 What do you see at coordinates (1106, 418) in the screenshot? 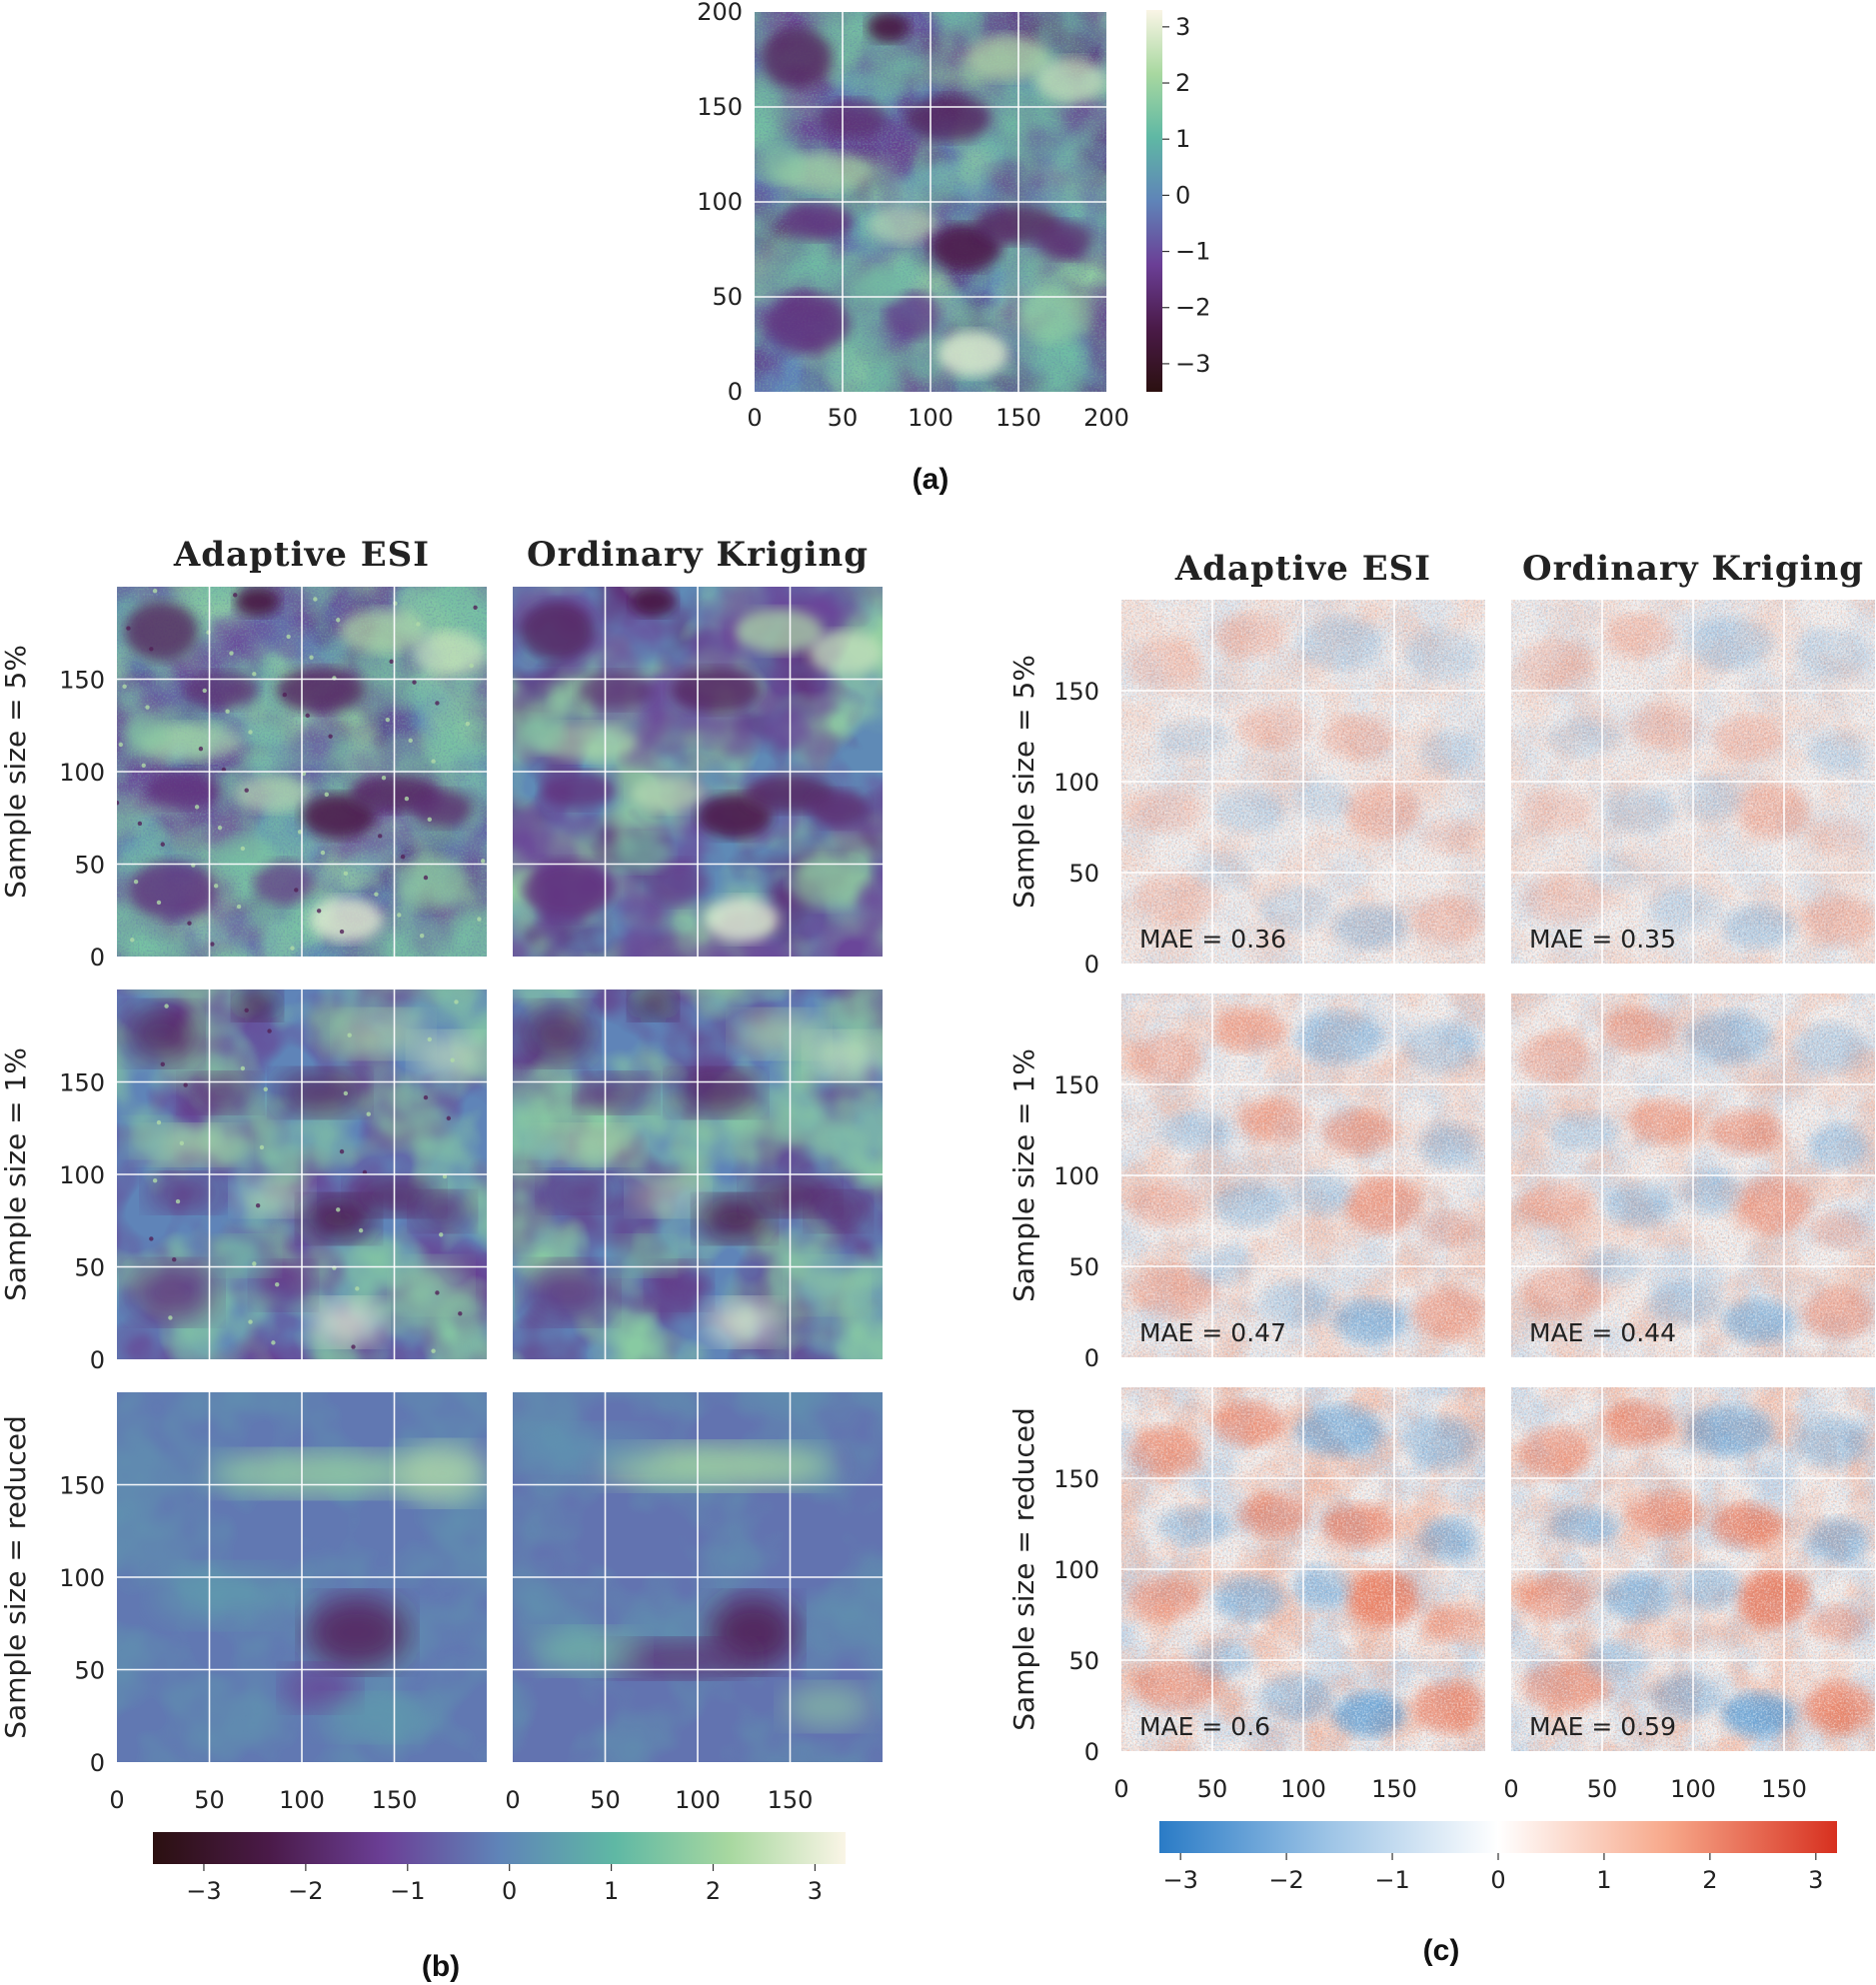
I see `x-tick-label: 200` at bounding box center [1106, 418].